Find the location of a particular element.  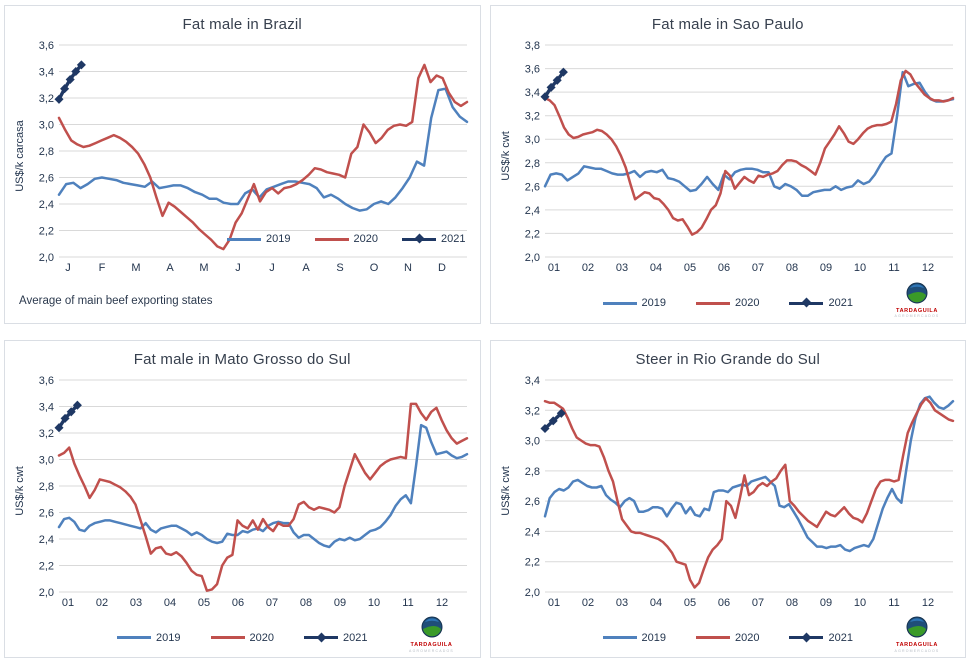

y-axis-label: US$/k cwt is located at coordinates (505, 490).